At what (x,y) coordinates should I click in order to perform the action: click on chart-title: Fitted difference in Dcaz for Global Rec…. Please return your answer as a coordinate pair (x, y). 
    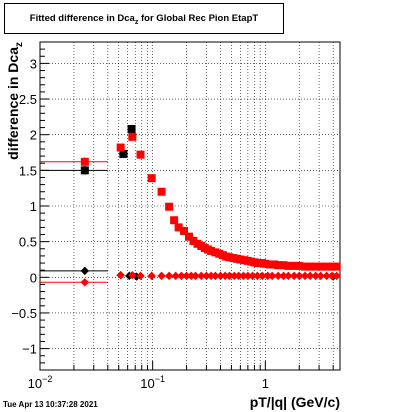
    Looking at the image, I should click on (144, 19).